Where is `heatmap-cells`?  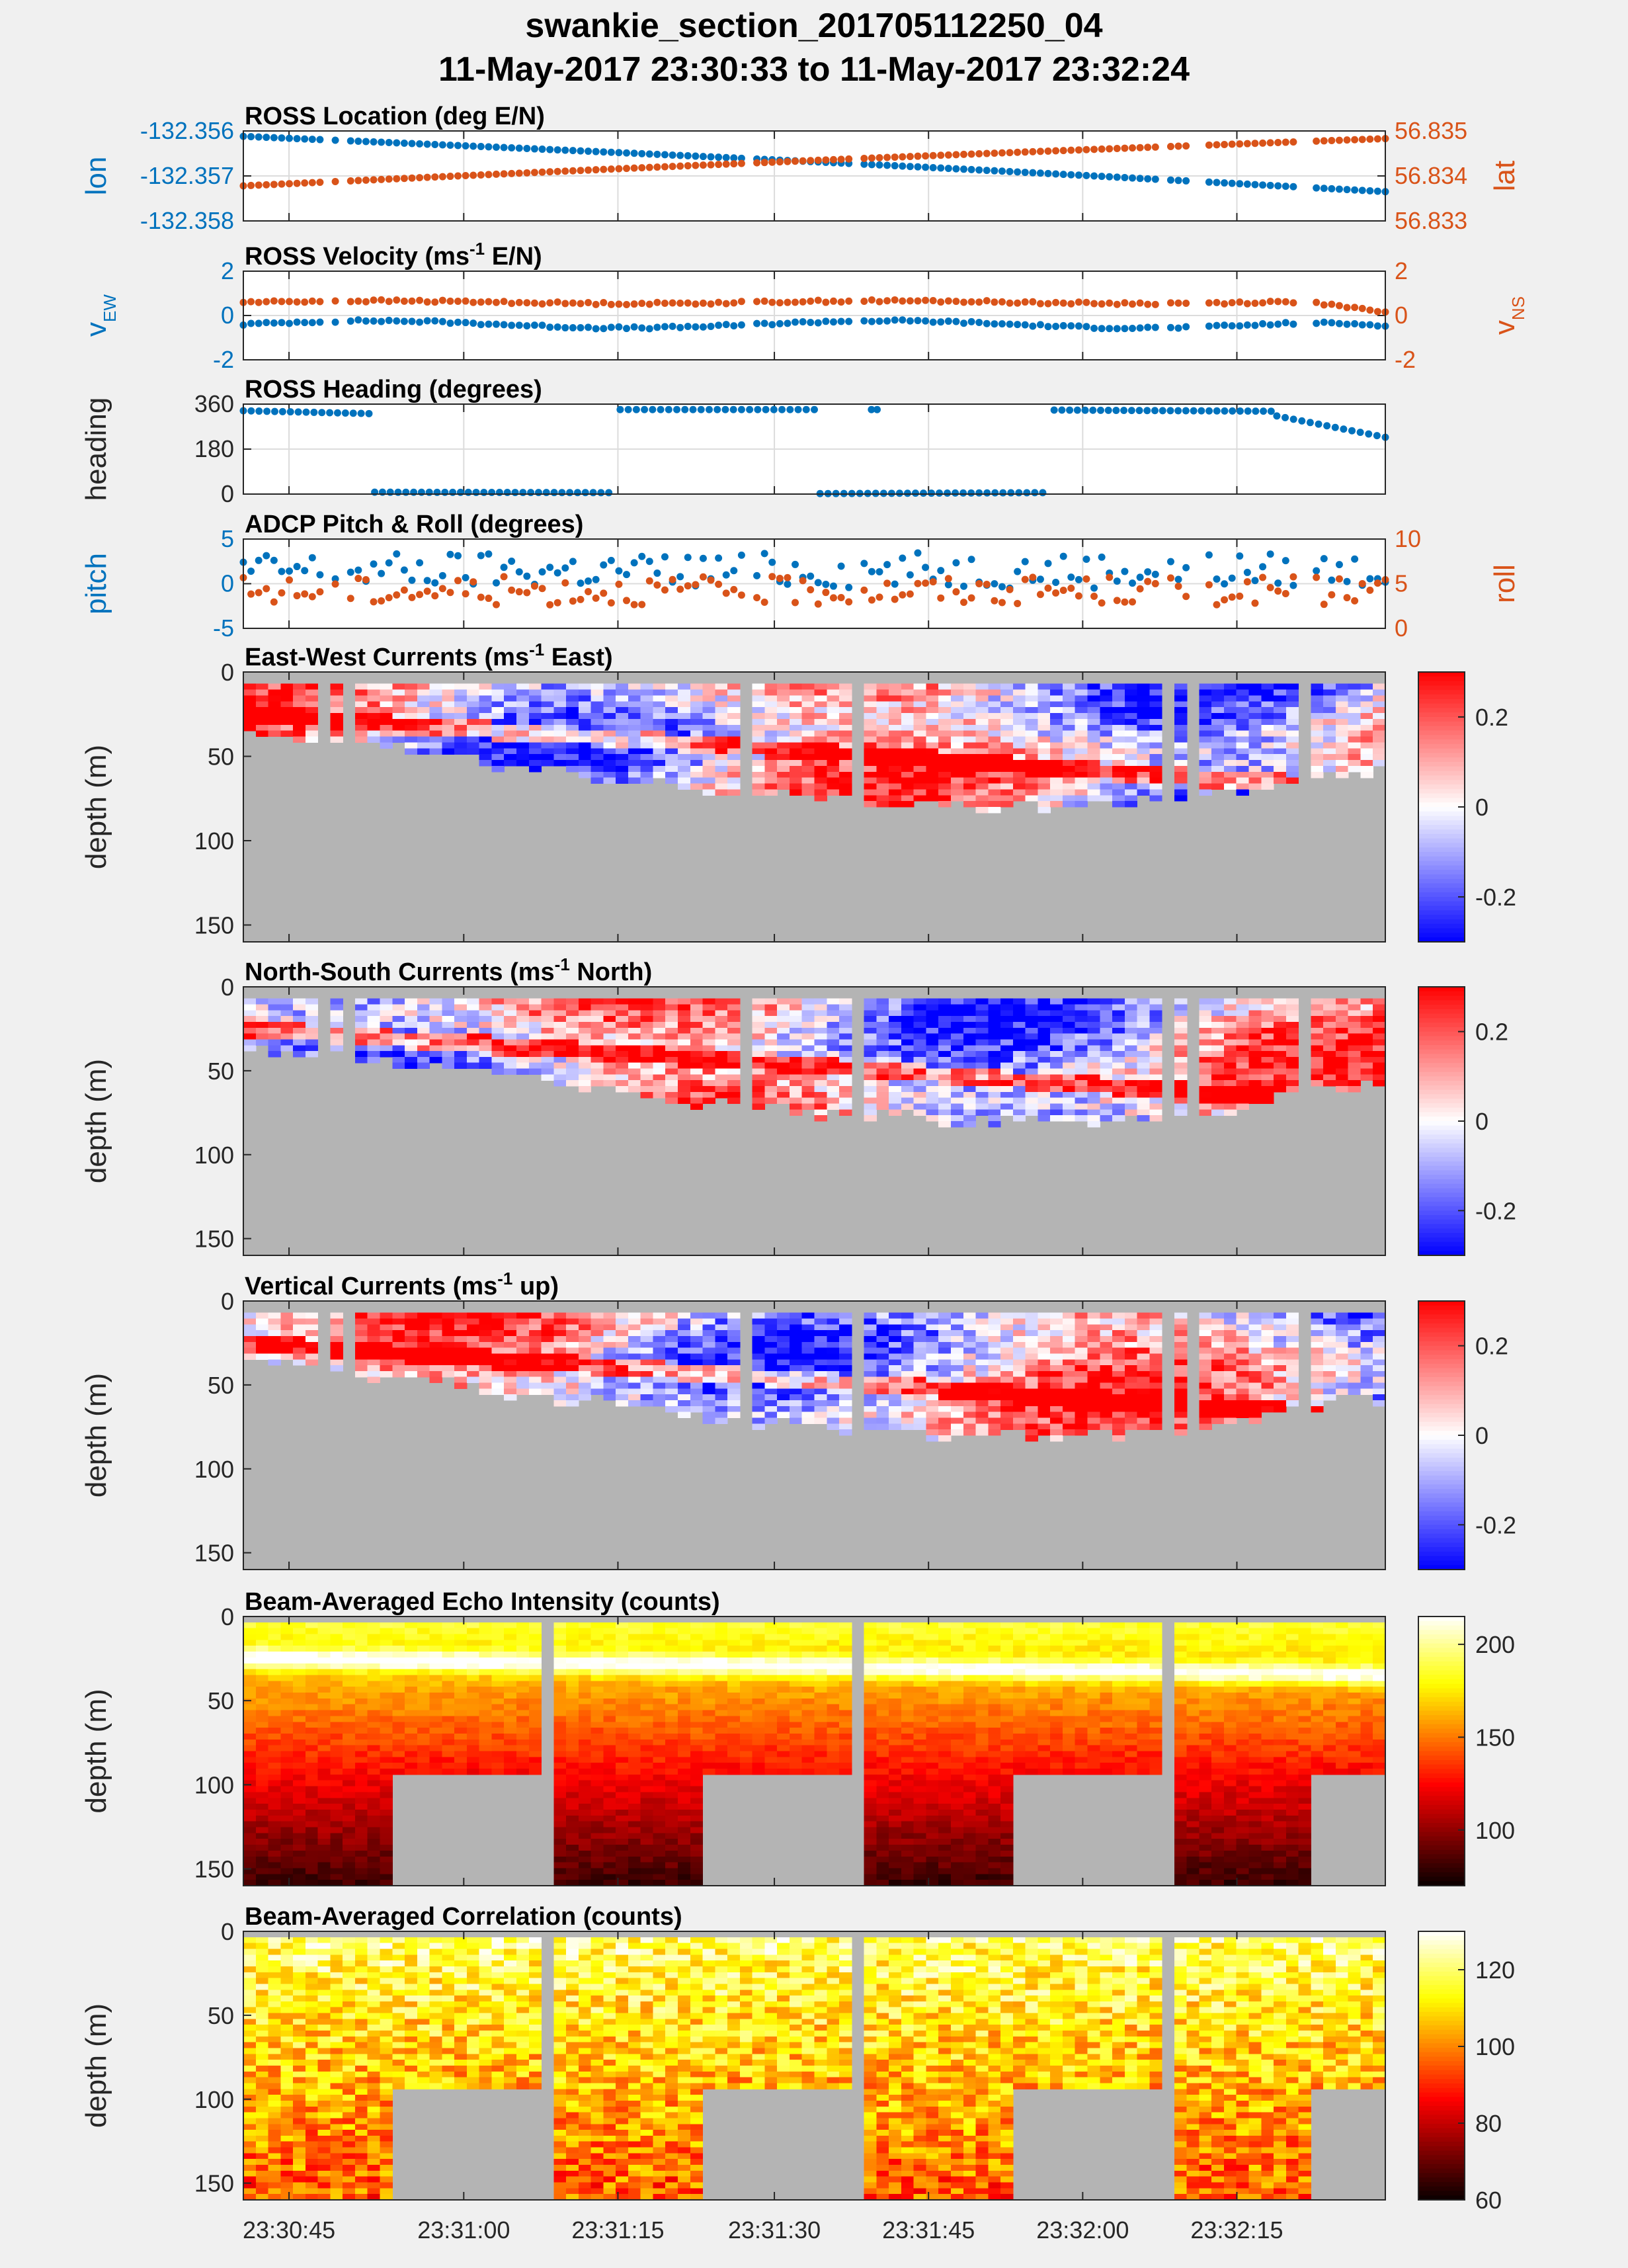 heatmap-cells is located at coordinates (814, 1063).